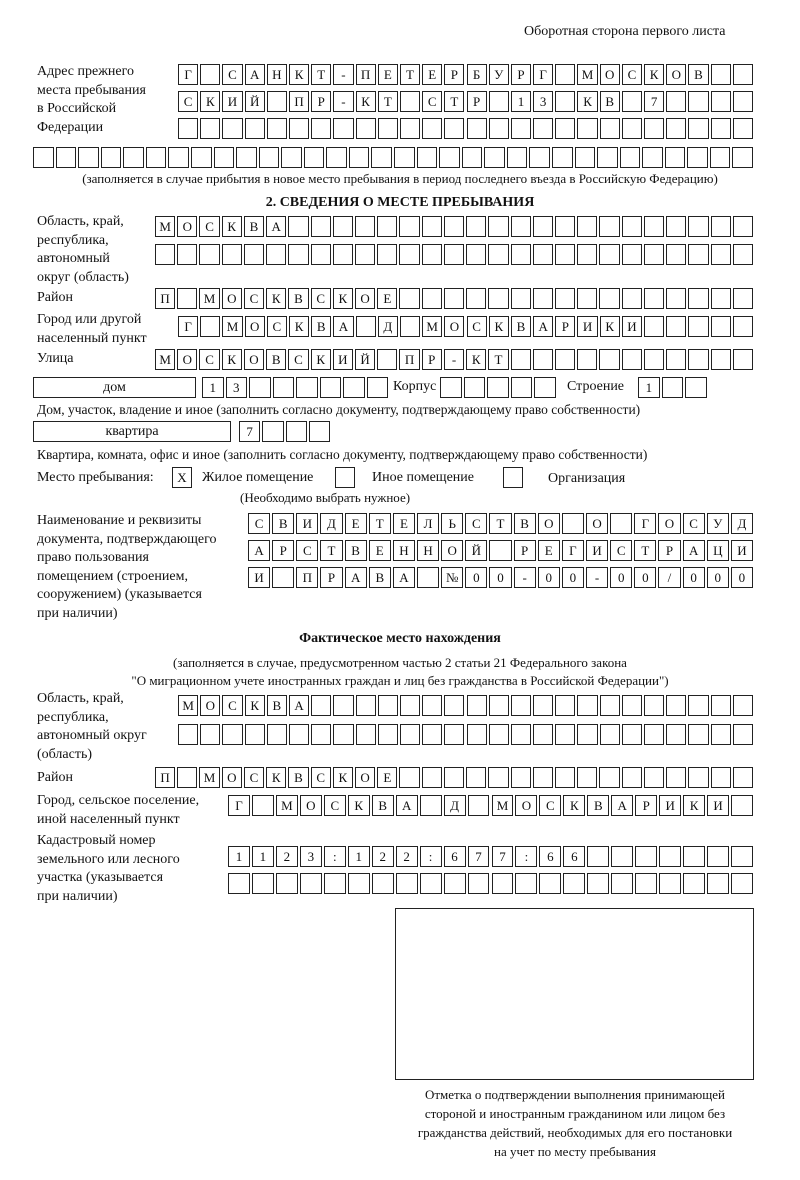 This screenshot has width=800, height=1180. What do you see at coordinates (741, 550) in the screenshot?
I see `letter-cell: И` at bounding box center [741, 550].